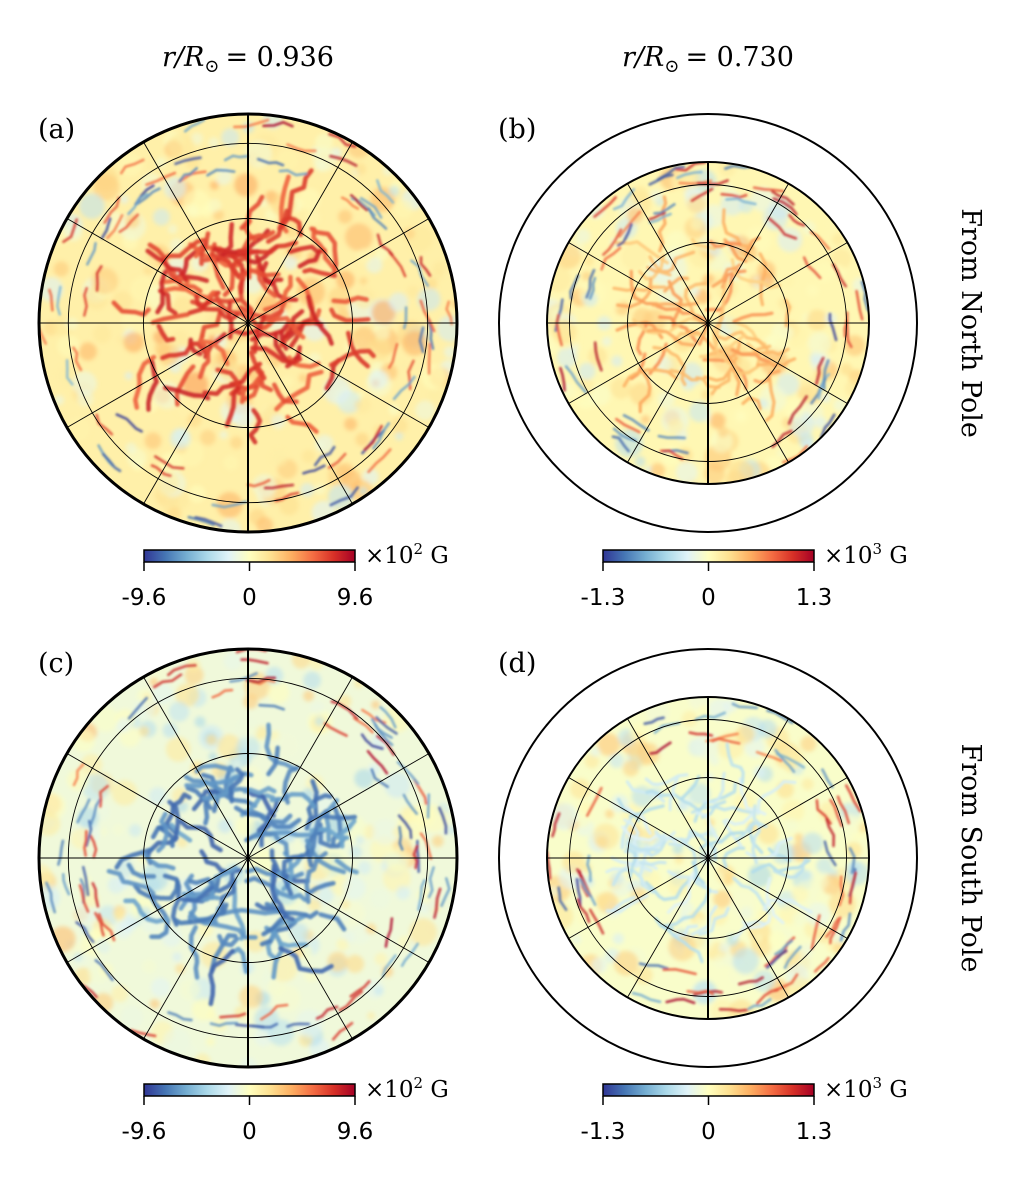 This screenshot has width=1031, height=1181. I want to click on colorbar-tick-label: 9.6, so click(355, 1132).